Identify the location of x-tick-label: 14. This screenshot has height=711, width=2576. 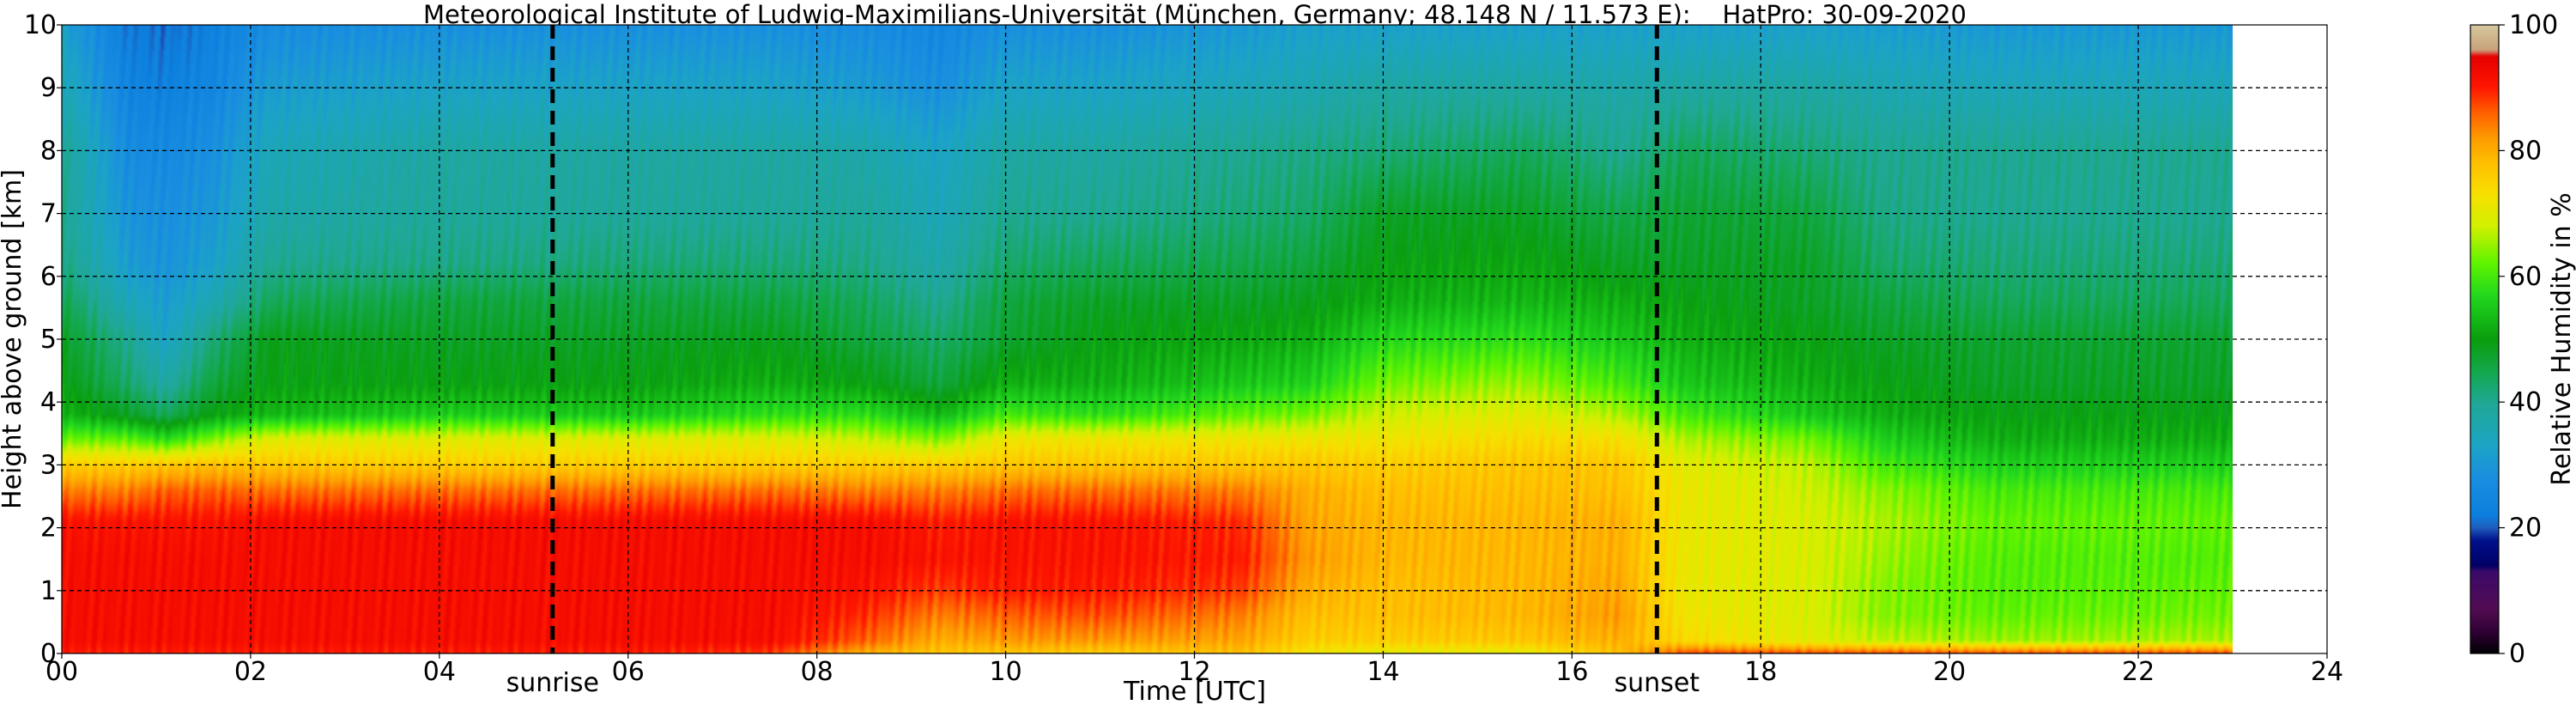
(1383, 672).